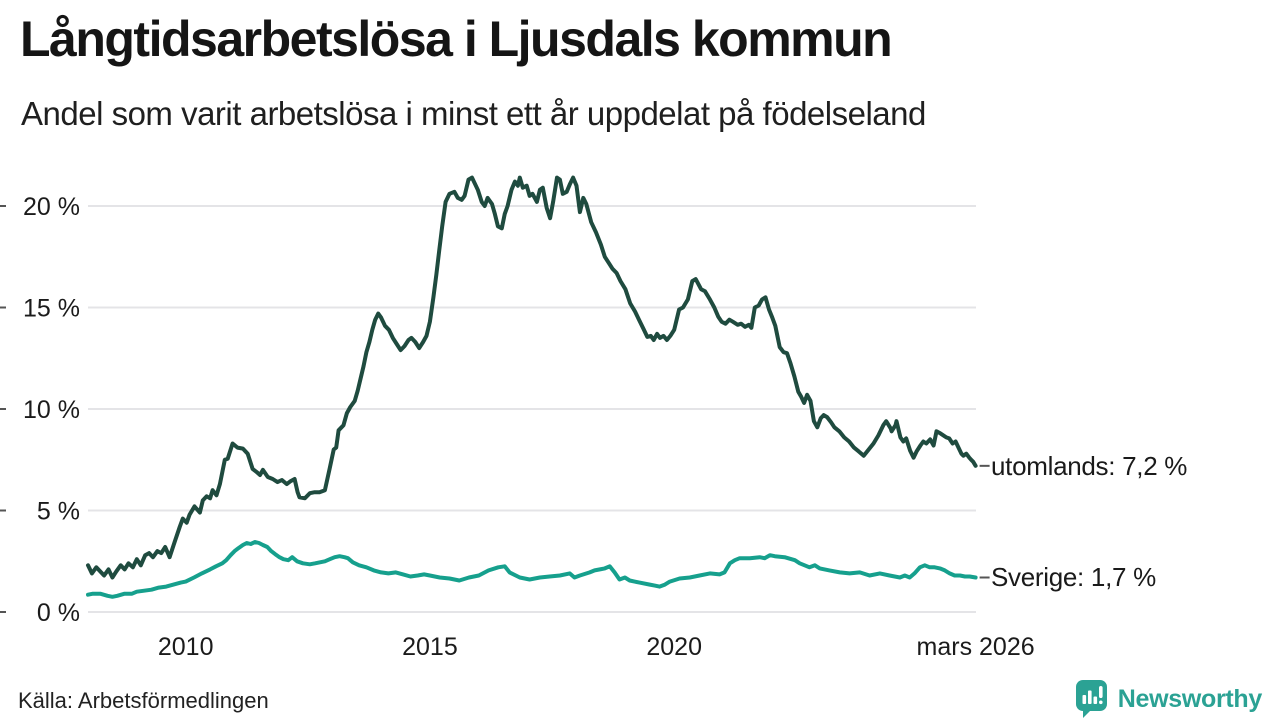 The width and height of the screenshot is (1280, 720). Describe the element at coordinates (51, 410) in the screenshot. I see `y-tick-label-10: 10 %` at that location.